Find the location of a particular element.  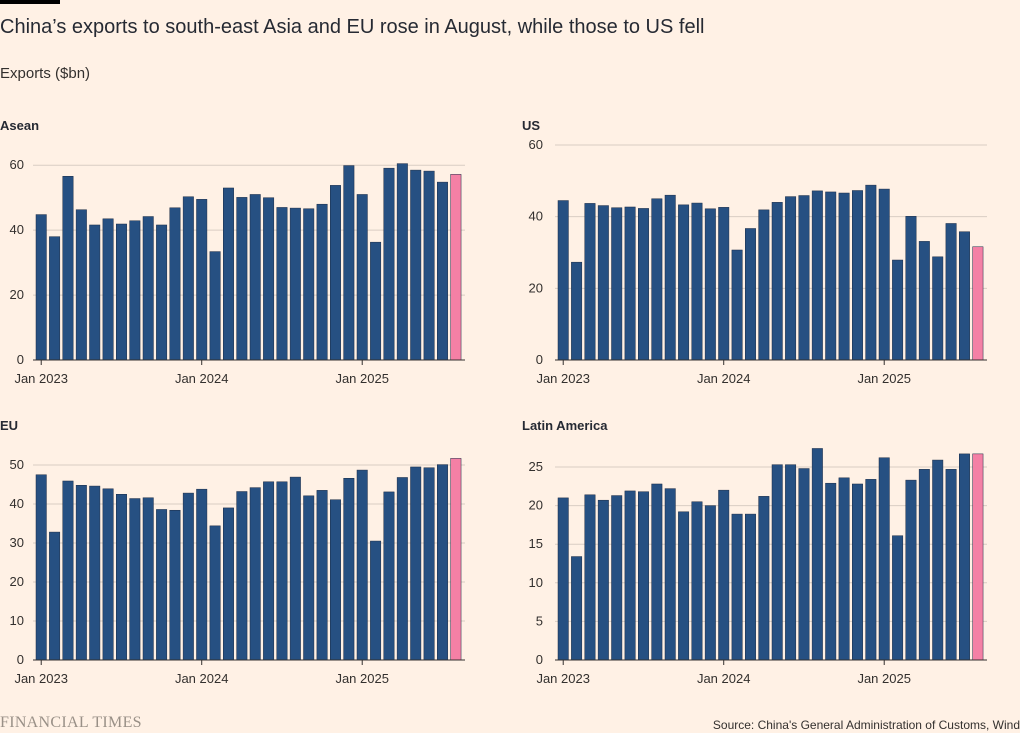

y-tick-label: 50 is located at coordinates (17, 464).